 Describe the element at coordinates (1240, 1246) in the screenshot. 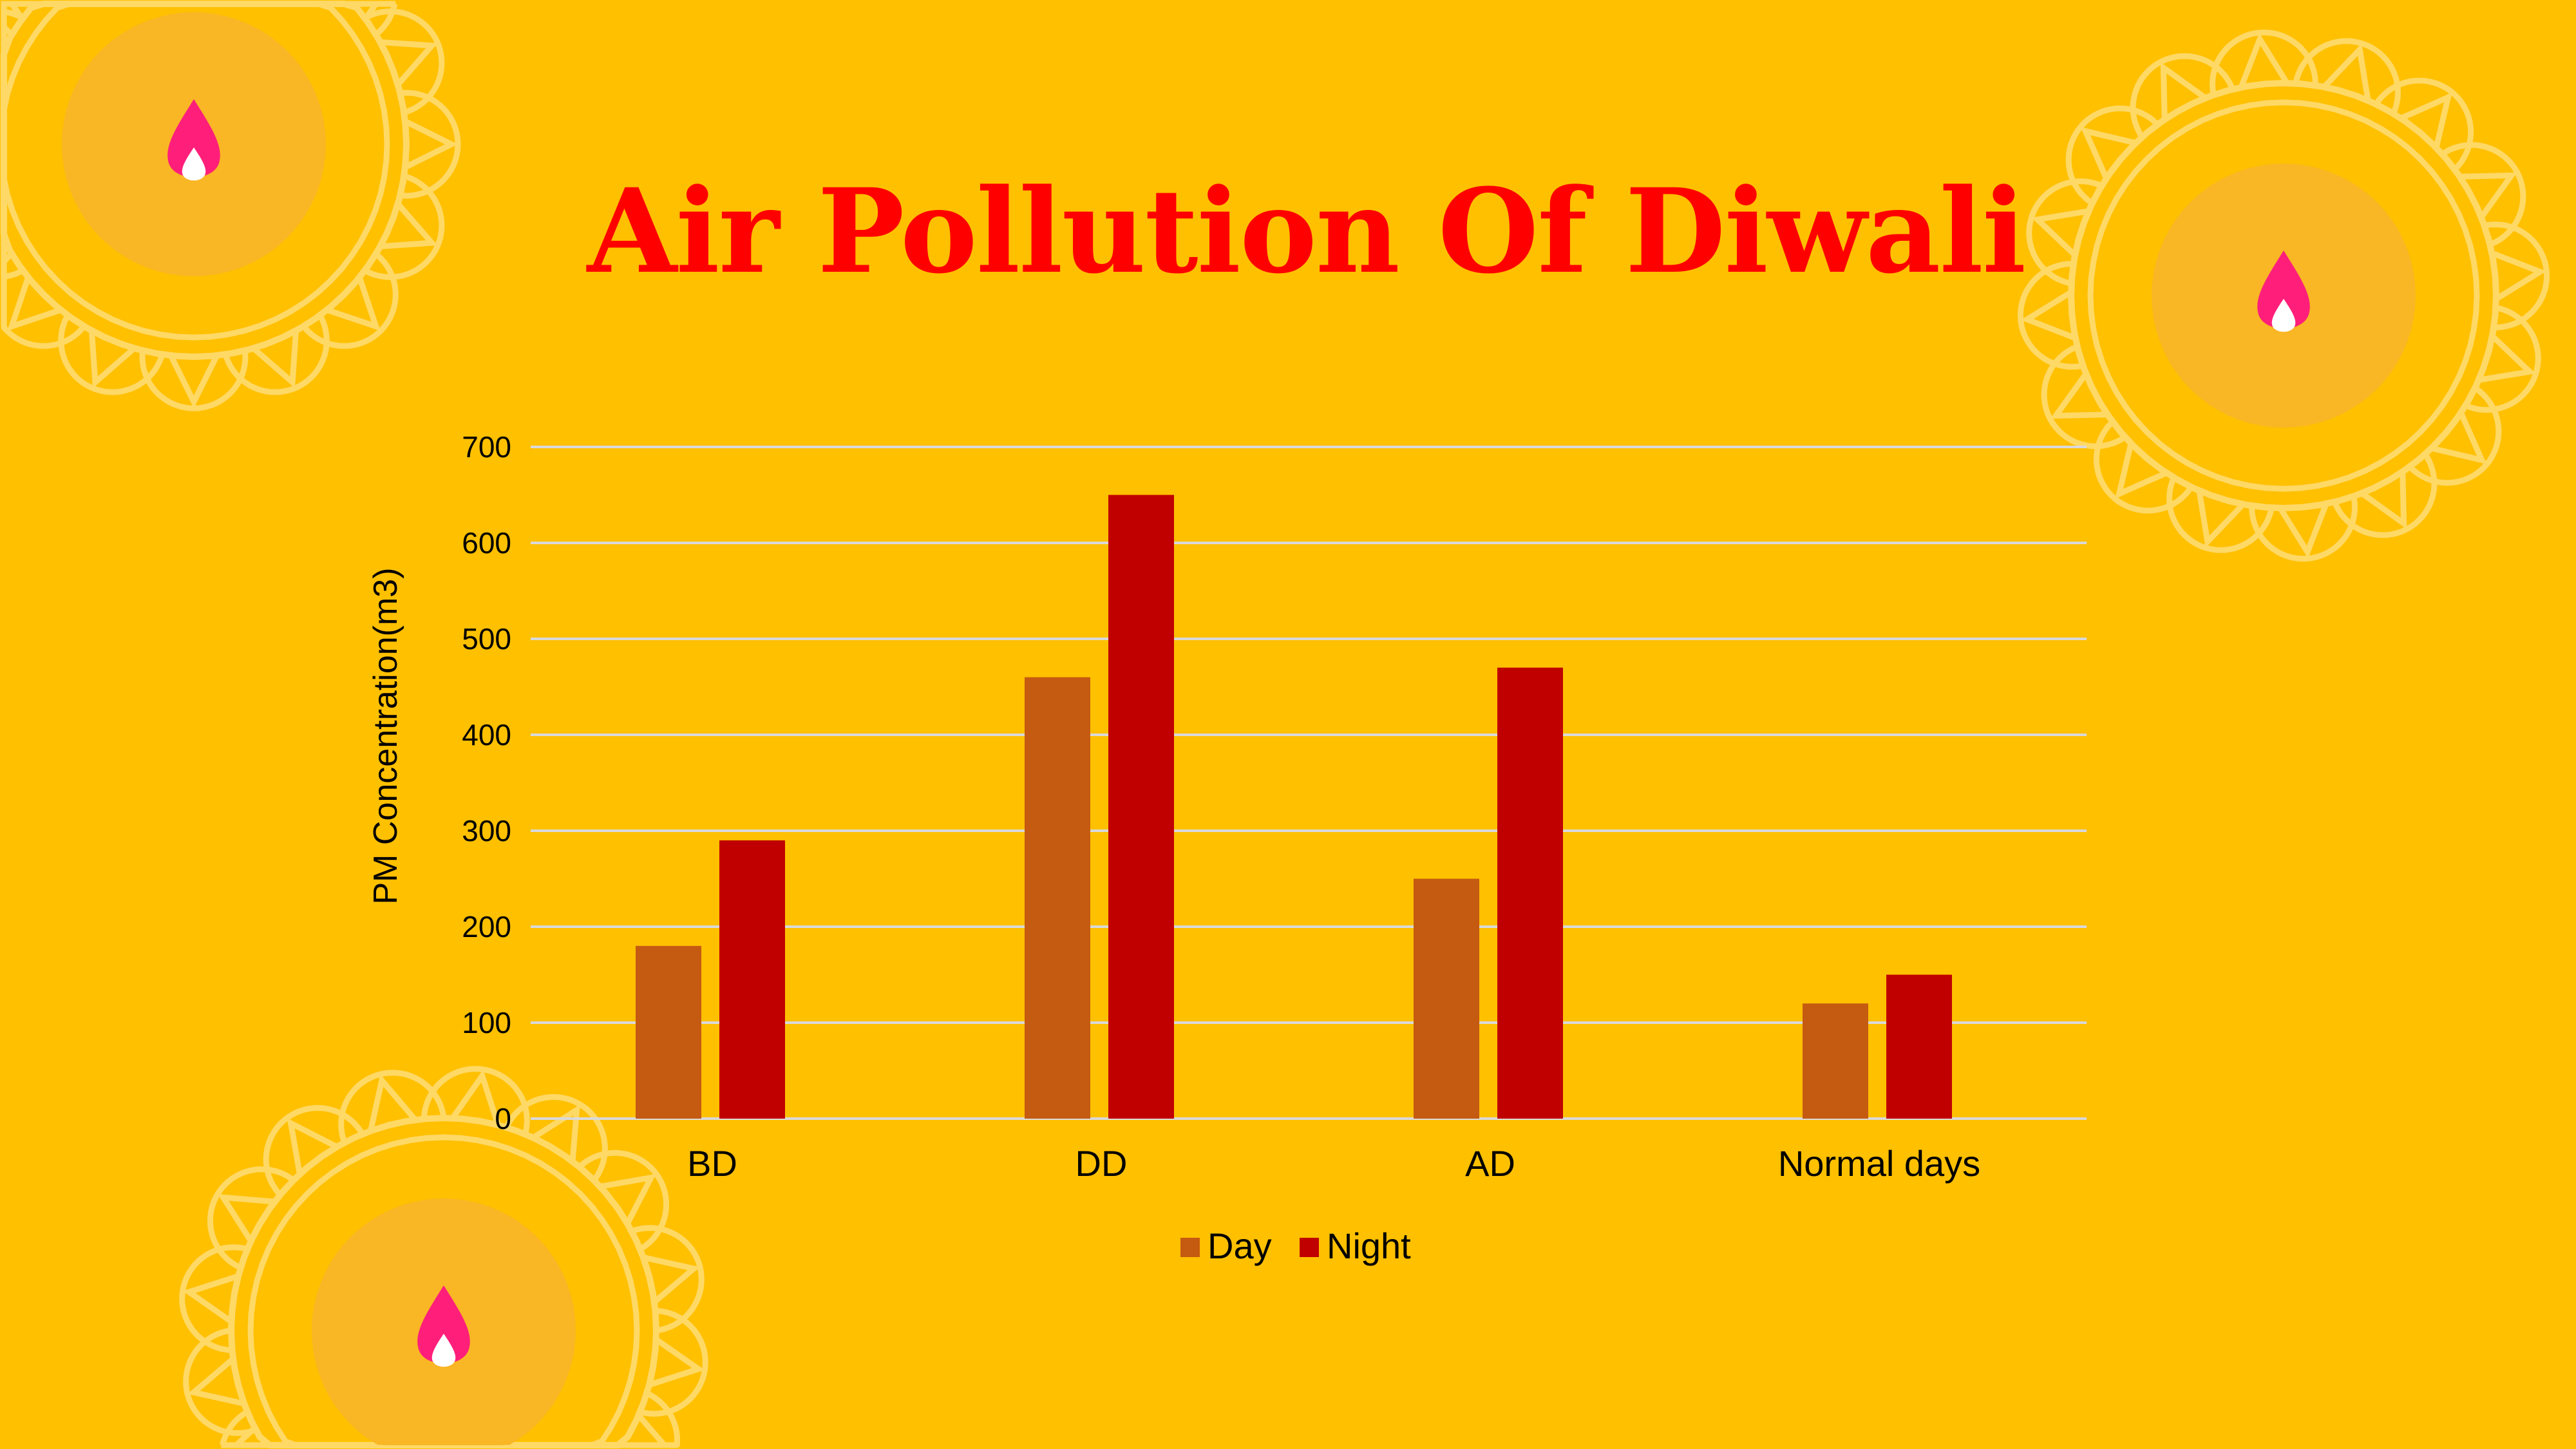

I see `legend-label-day: Day` at that location.